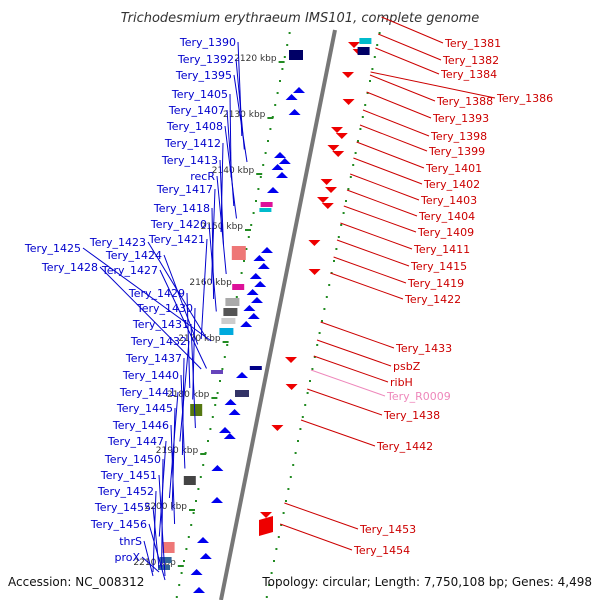  What do you see at coordinates (401, 382) in the screenshot?
I see `right-gene-label: ribH` at bounding box center [401, 382].